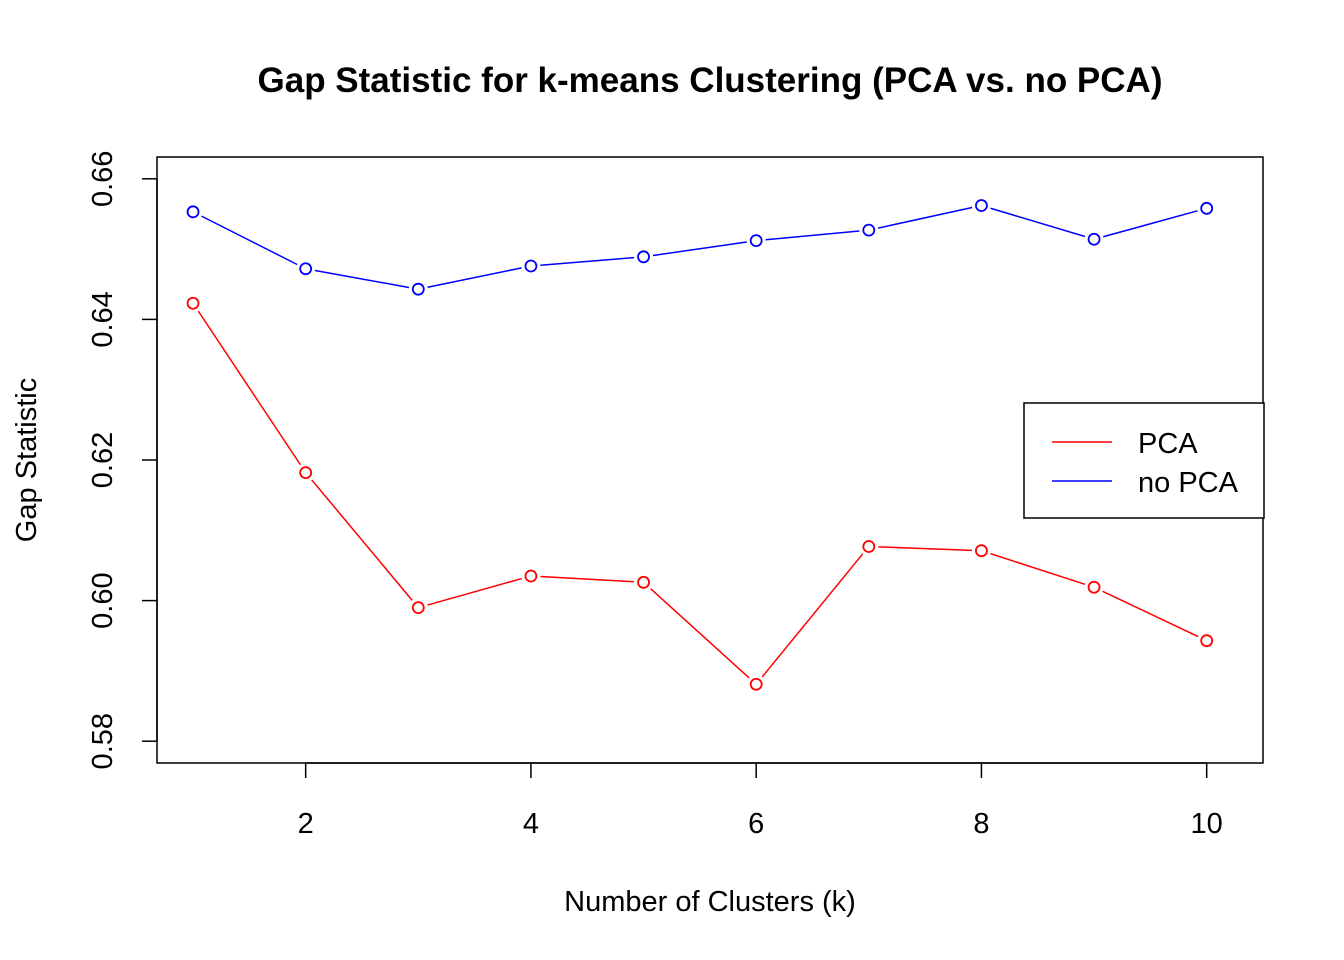 Image resolution: width=1344 pixels, height=960 pixels. I want to click on x-tick-label: 2, so click(306, 824).